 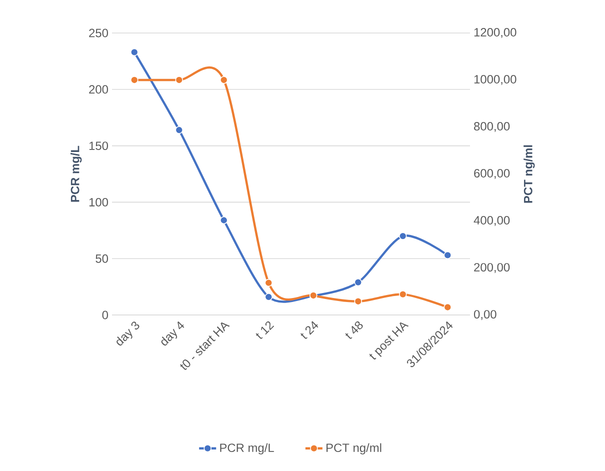 I want to click on y2-tick-label: 200,00, so click(x=492, y=268).